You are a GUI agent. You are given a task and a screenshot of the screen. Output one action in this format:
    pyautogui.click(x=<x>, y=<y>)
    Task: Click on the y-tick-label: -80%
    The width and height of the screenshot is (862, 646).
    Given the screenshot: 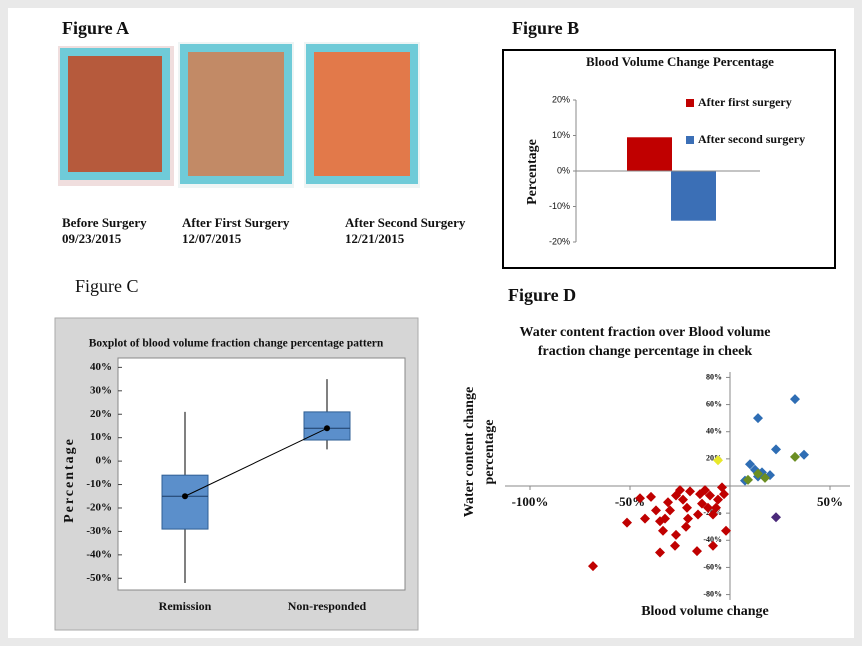 What is the action you would take?
    pyautogui.click(x=712, y=593)
    